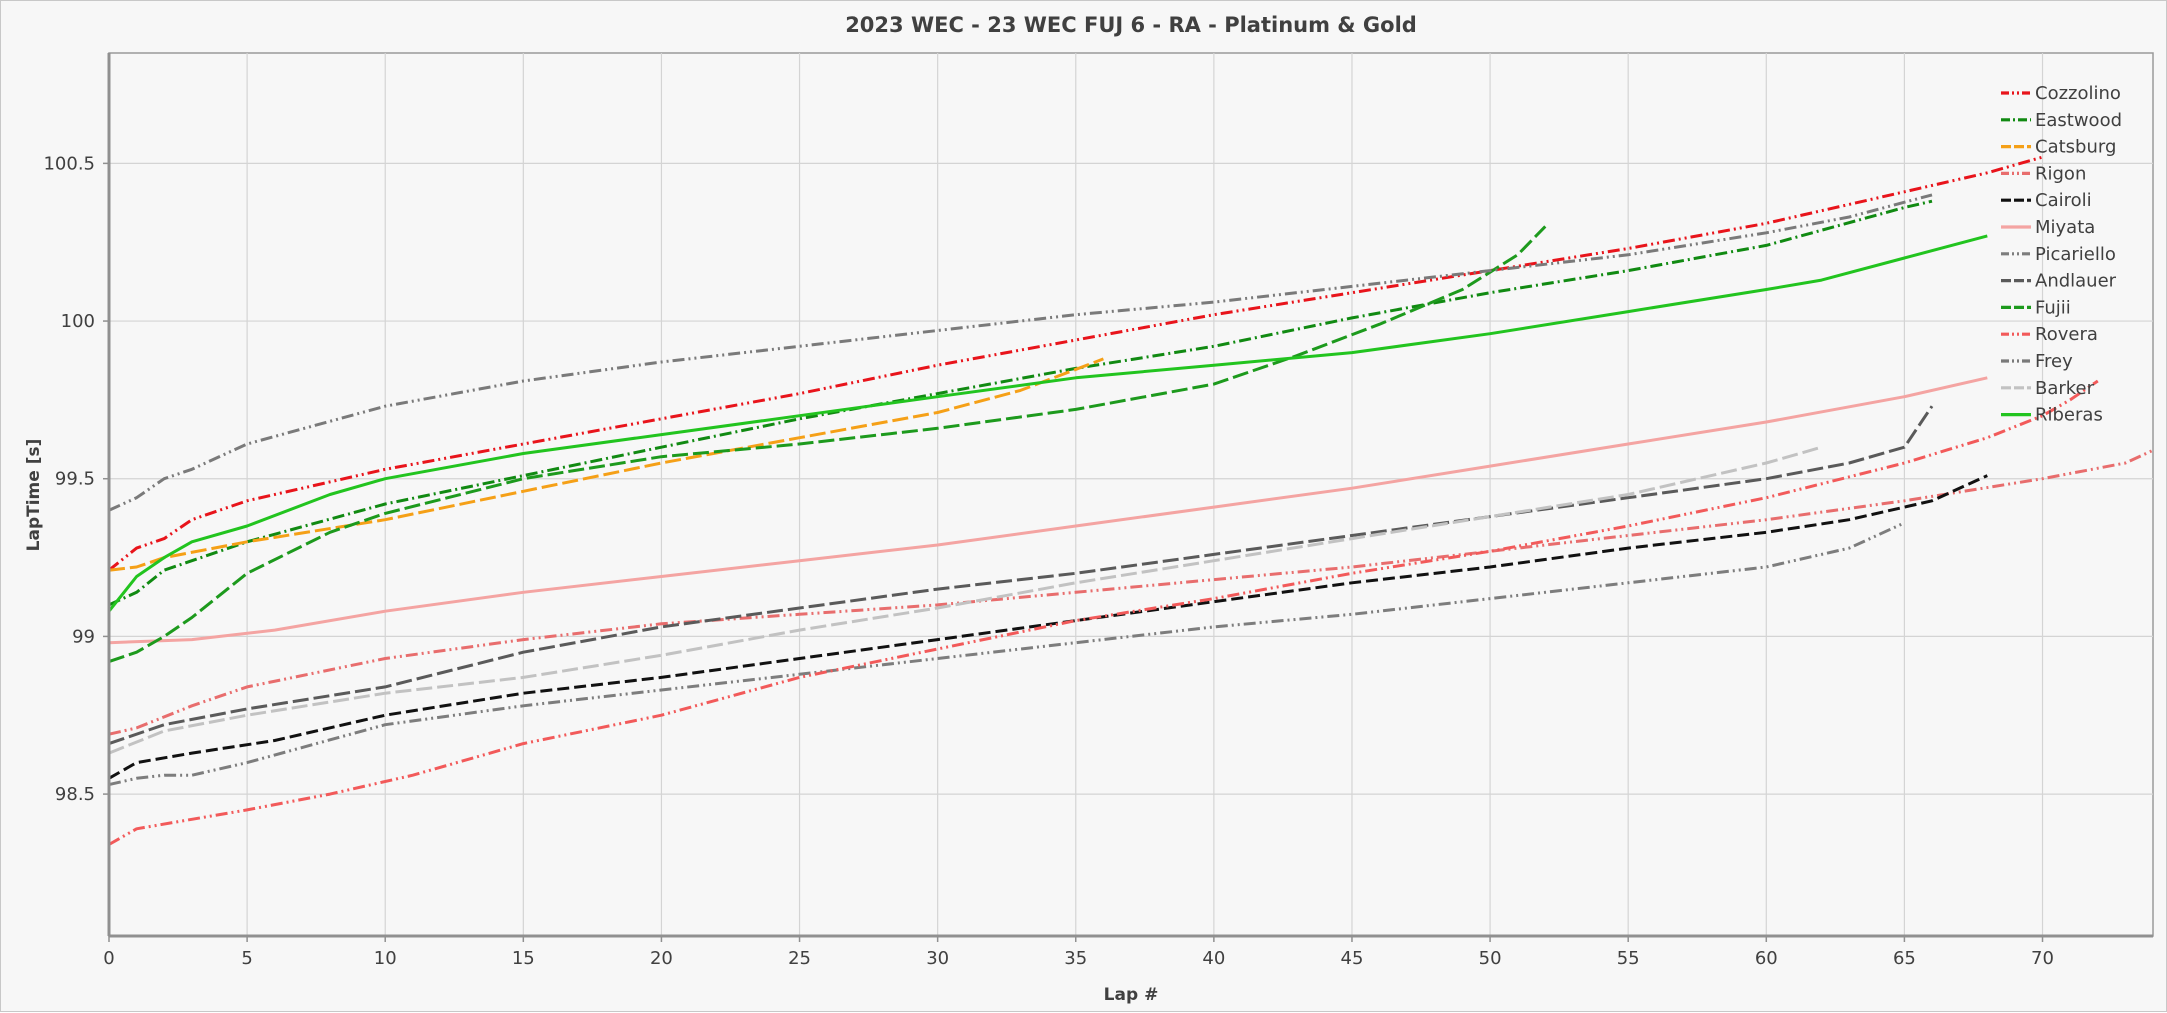 This screenshot has height=1013, width=2167. Describe the element at coordinates (2075, 147) in the screenshot. I see `legend-label: Catsburg` at that location.